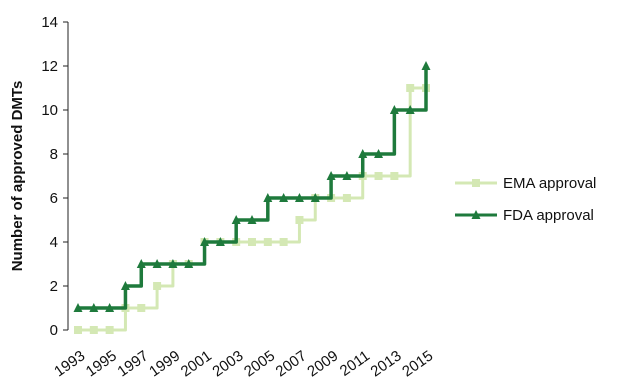 The width and height of the screenshot is (623, 384). What do you see at coordinates (525, 199) in the screenshot?
I see `legend: EMA approval FDA approval` at bounding box center [525, 199].